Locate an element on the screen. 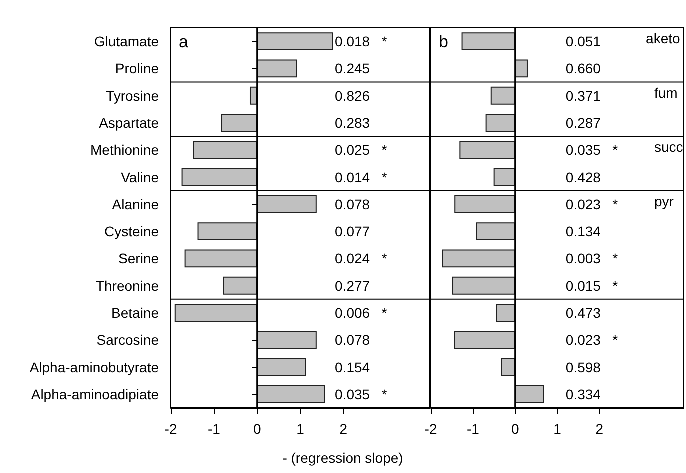 This screenshot has height=473, width=686. annotation: 0.287 is located at coordinates (584, 123).